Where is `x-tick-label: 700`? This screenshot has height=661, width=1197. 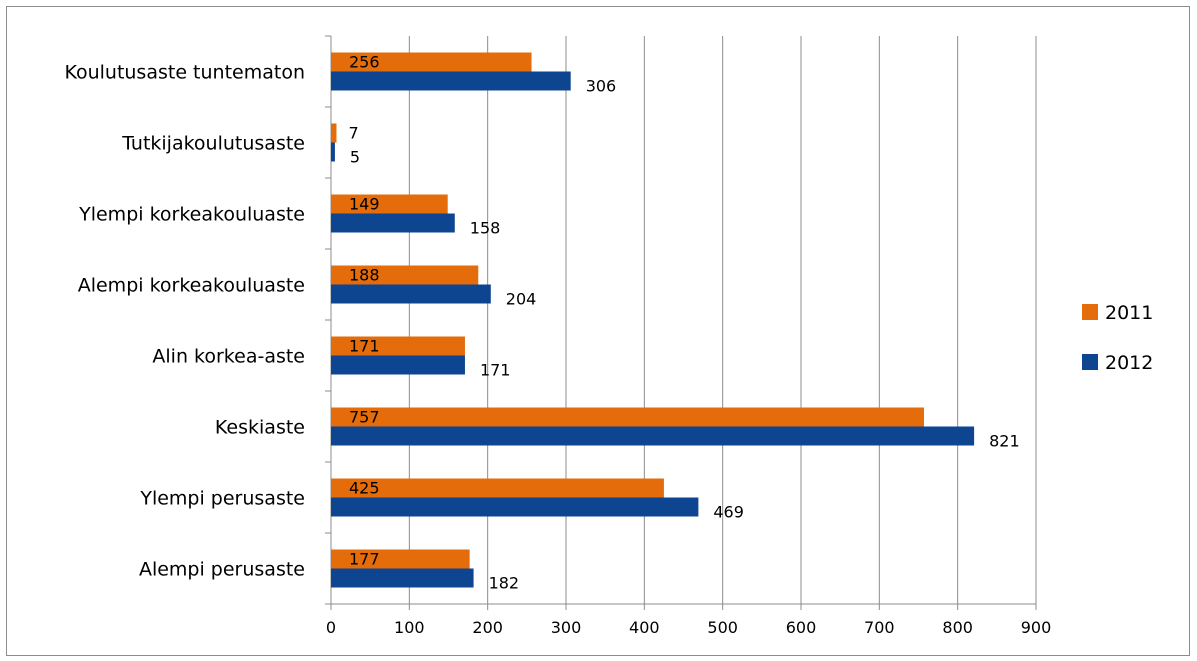 x-tick-label: 700 is located at coordinates (879, 627).